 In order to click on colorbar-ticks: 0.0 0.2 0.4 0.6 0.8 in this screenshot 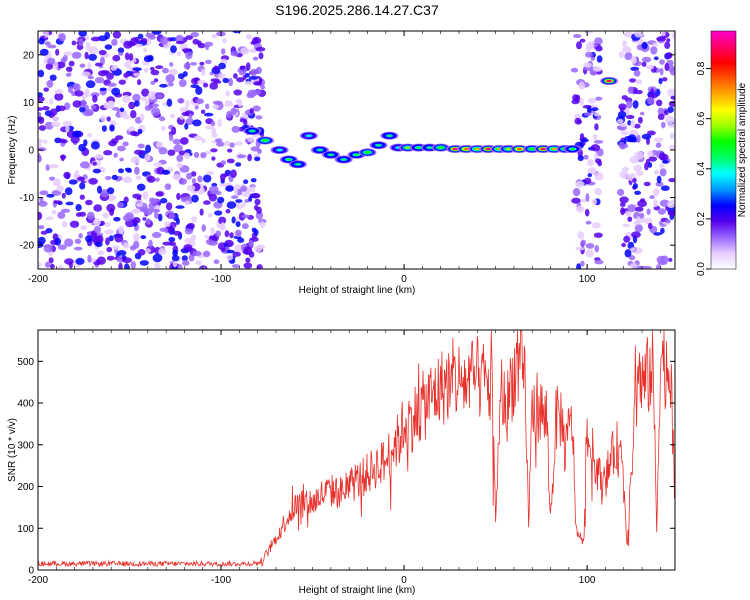, I will do `click(703, 168)`.